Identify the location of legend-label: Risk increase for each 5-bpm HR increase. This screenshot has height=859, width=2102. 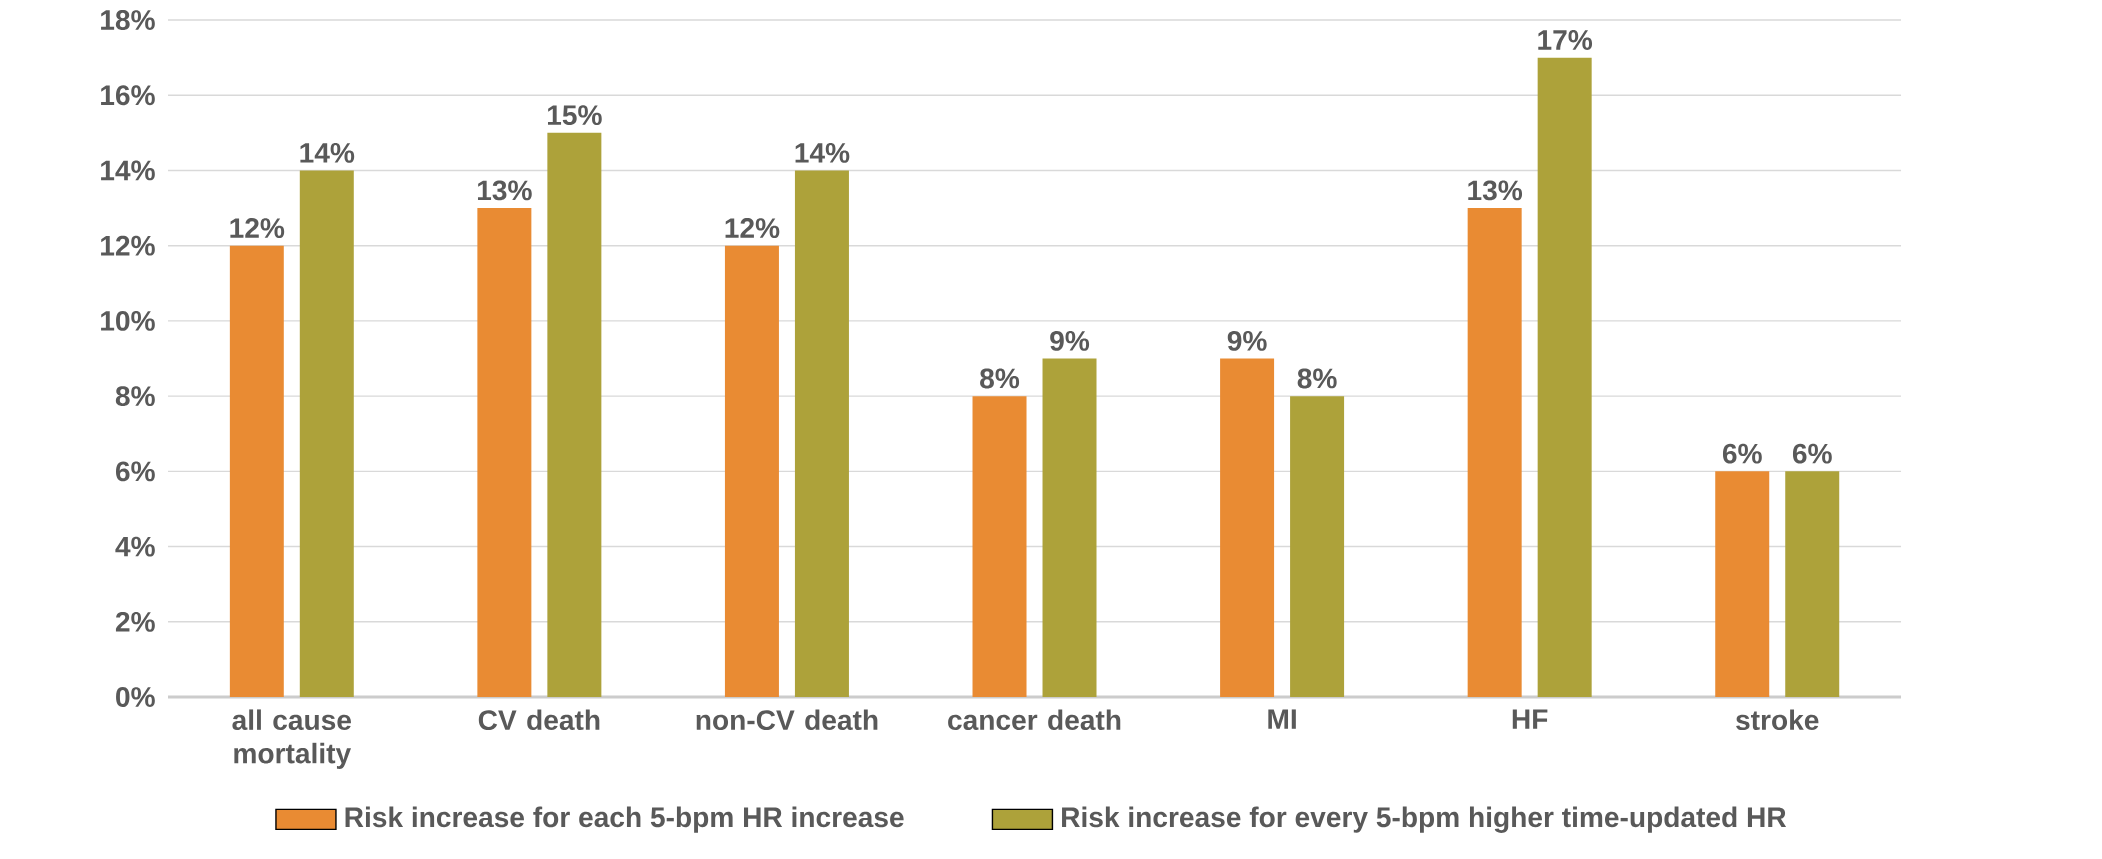
(624, 819).